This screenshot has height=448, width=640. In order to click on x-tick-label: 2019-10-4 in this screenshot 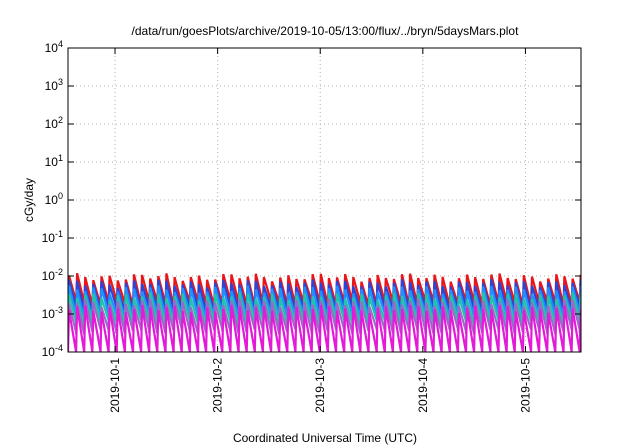, I will do `click(423, 385)`.